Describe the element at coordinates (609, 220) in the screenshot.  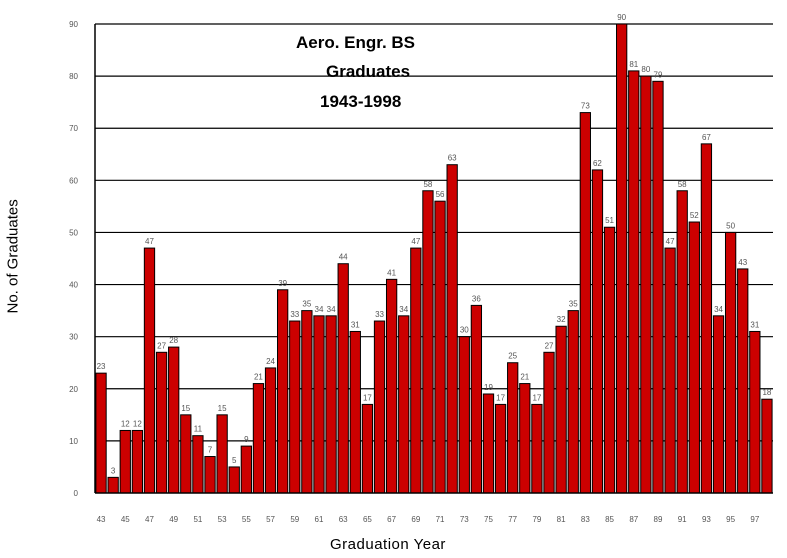
I see `bar-value-label: 51` at that location.